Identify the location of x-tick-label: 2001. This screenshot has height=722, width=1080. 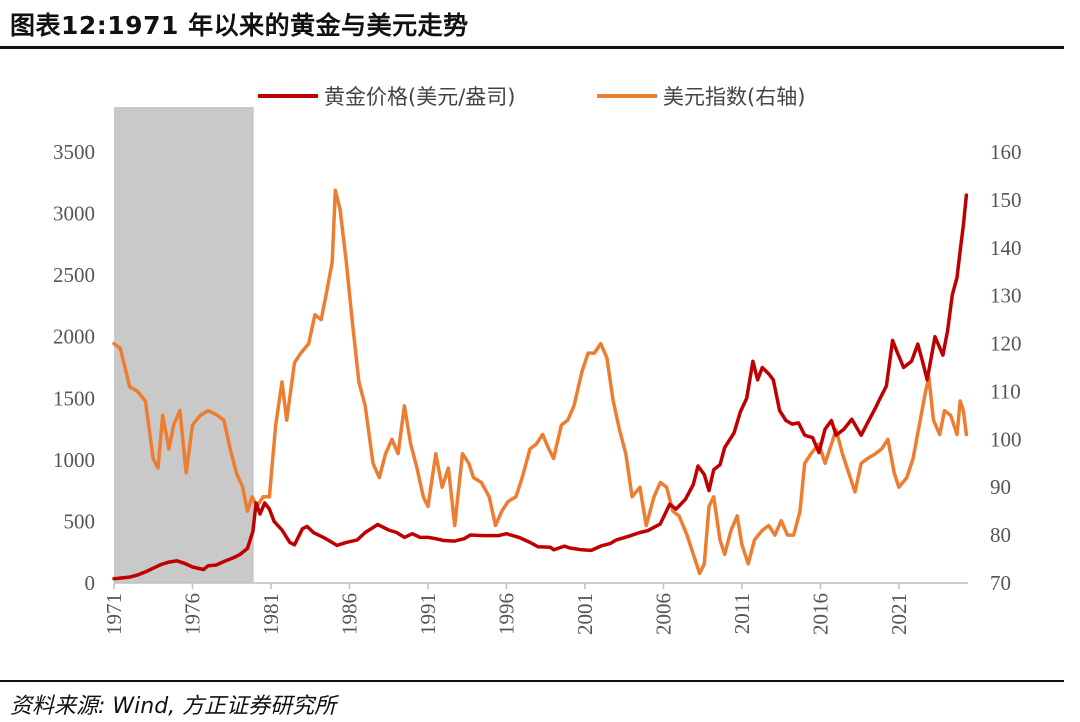
(585, 614).